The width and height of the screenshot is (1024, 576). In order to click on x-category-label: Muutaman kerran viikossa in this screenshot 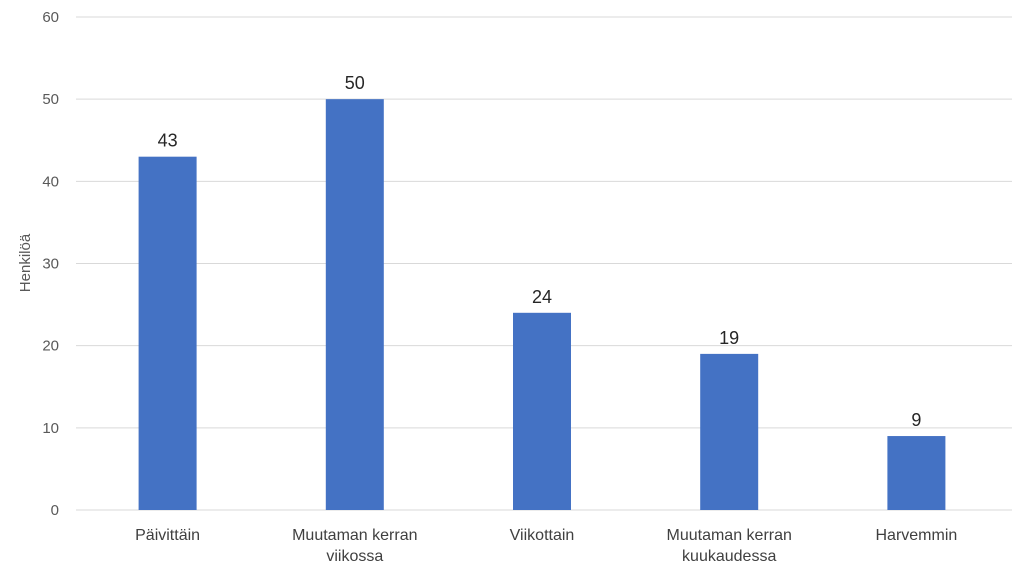, I will do `click(354, 546)`.